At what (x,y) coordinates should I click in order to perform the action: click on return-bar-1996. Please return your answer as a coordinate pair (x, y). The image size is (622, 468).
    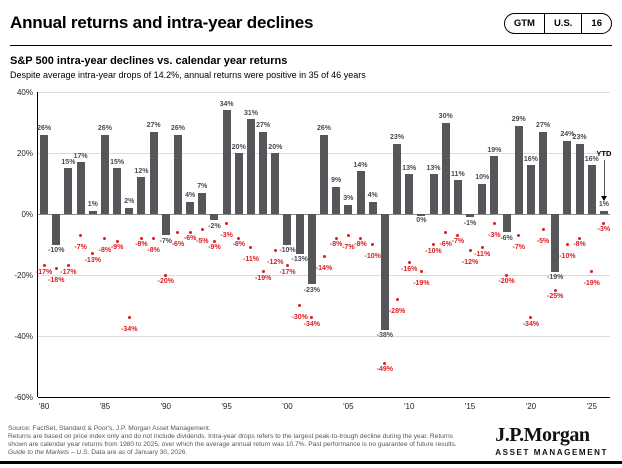
    Looking at the image, I should click on (238, 183).